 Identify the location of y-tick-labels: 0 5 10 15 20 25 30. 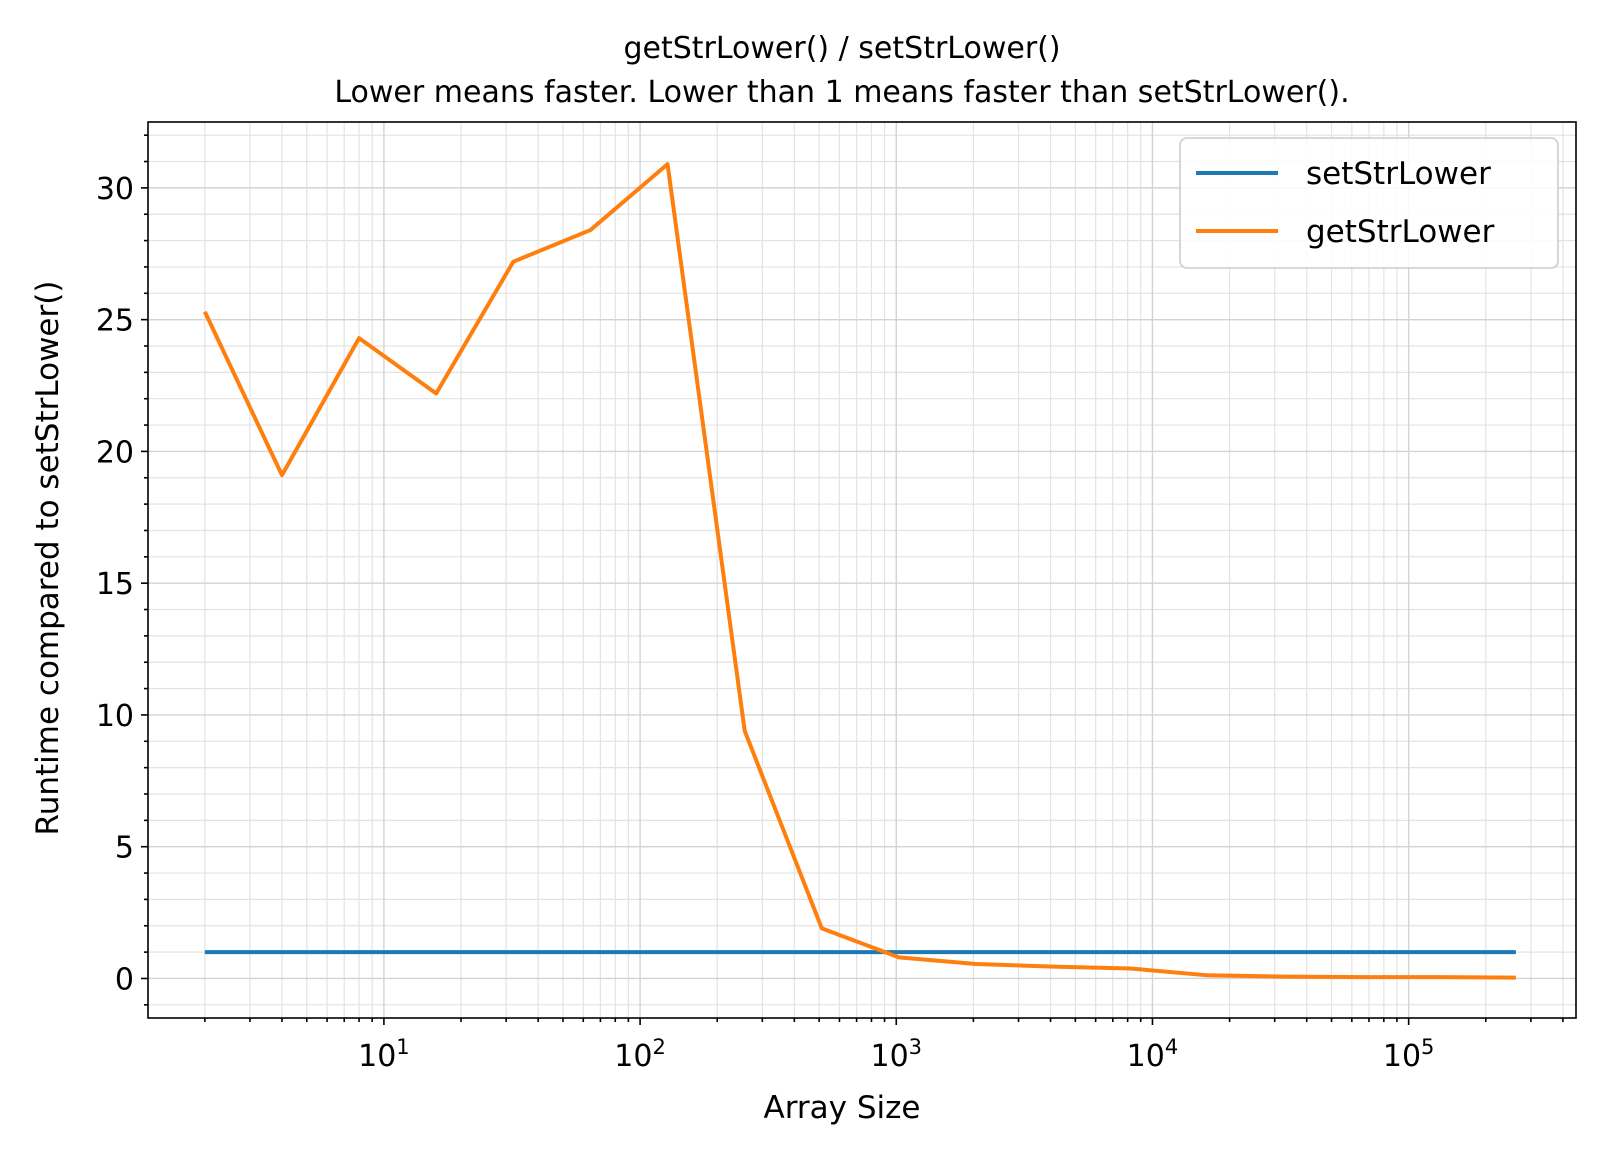
(115, 585).